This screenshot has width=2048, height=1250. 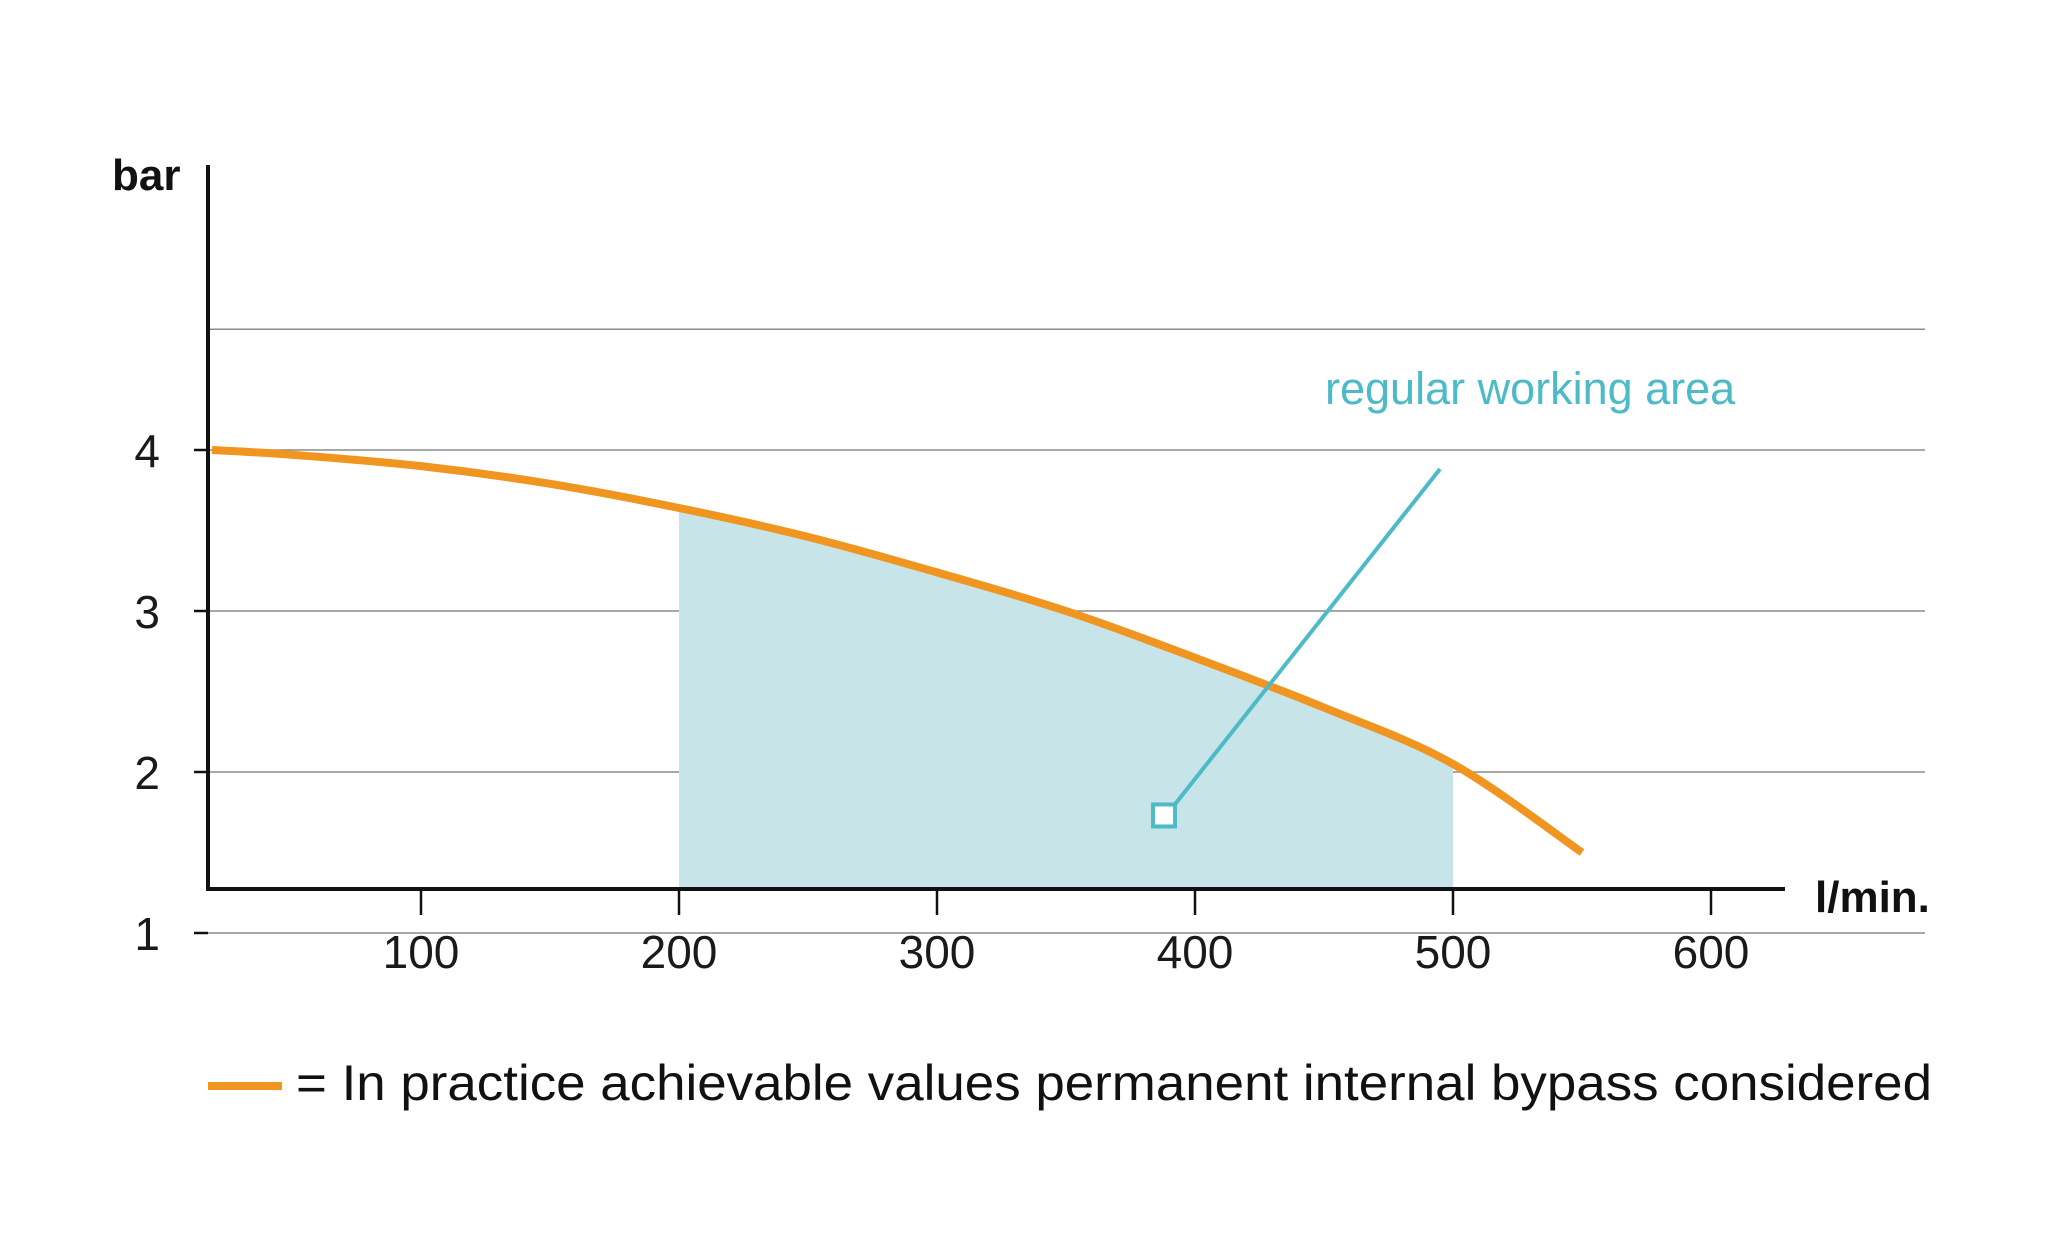 I want to click on x-tick-label: 100, so click(x=421, y=952).